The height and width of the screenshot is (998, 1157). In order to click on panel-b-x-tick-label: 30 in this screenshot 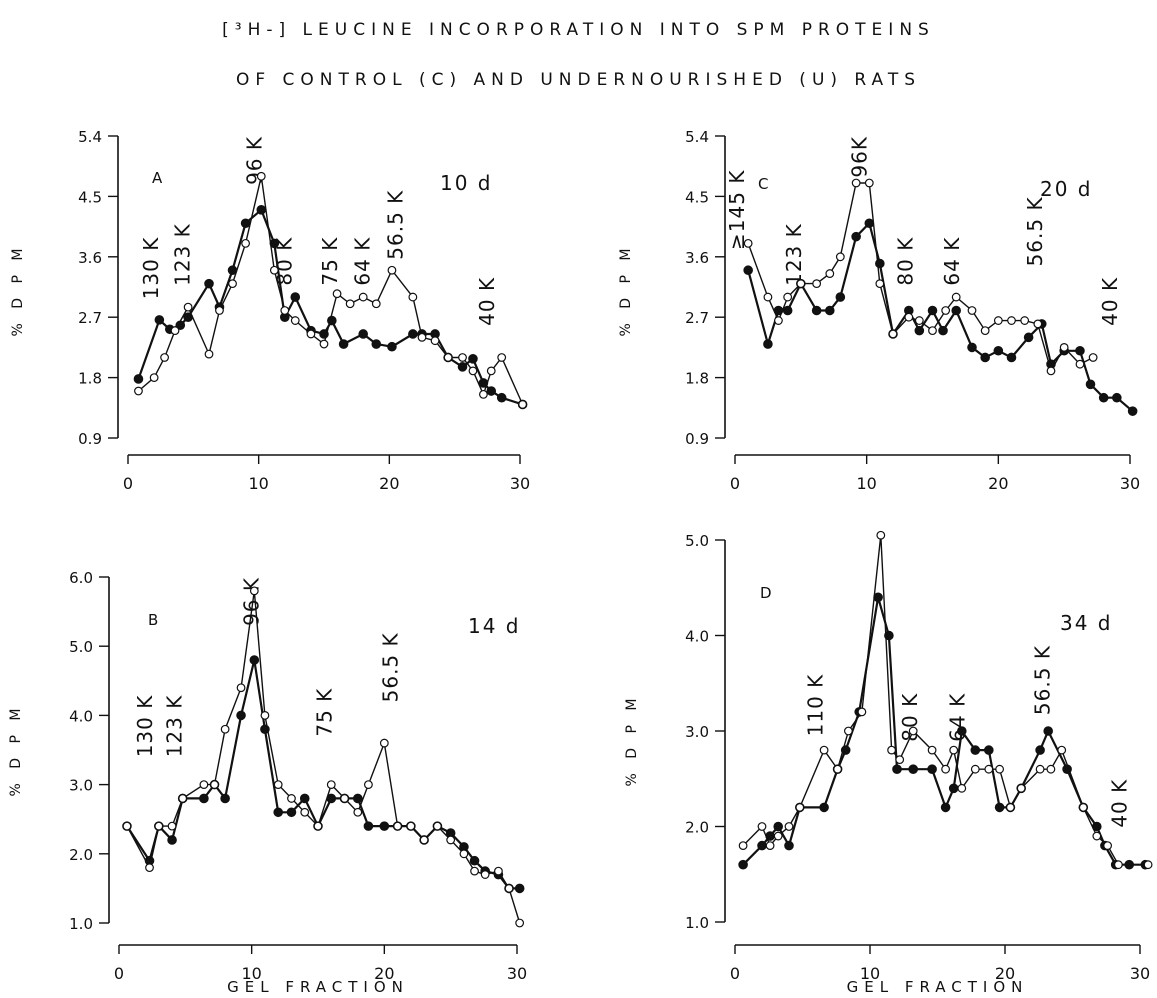, I will do `click(517, 973)`.